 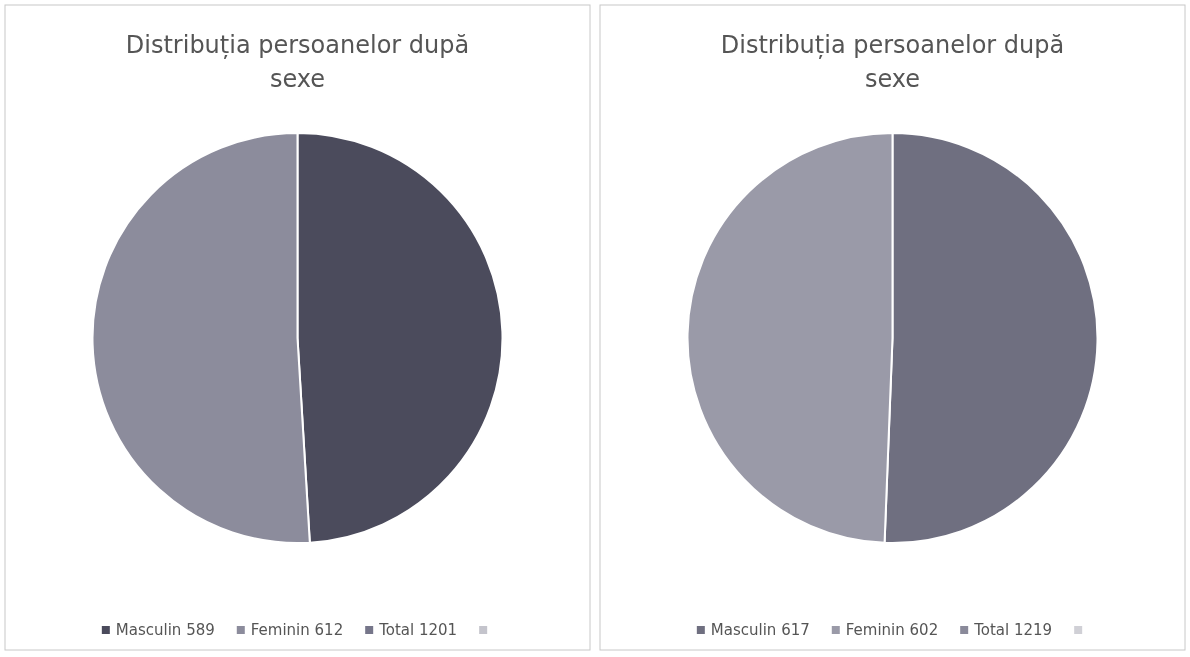 What do you see at coordinates (1013, 630) in the screenshot?
I see `legend-label: Total 1219` at bounding box center [1013, 630].